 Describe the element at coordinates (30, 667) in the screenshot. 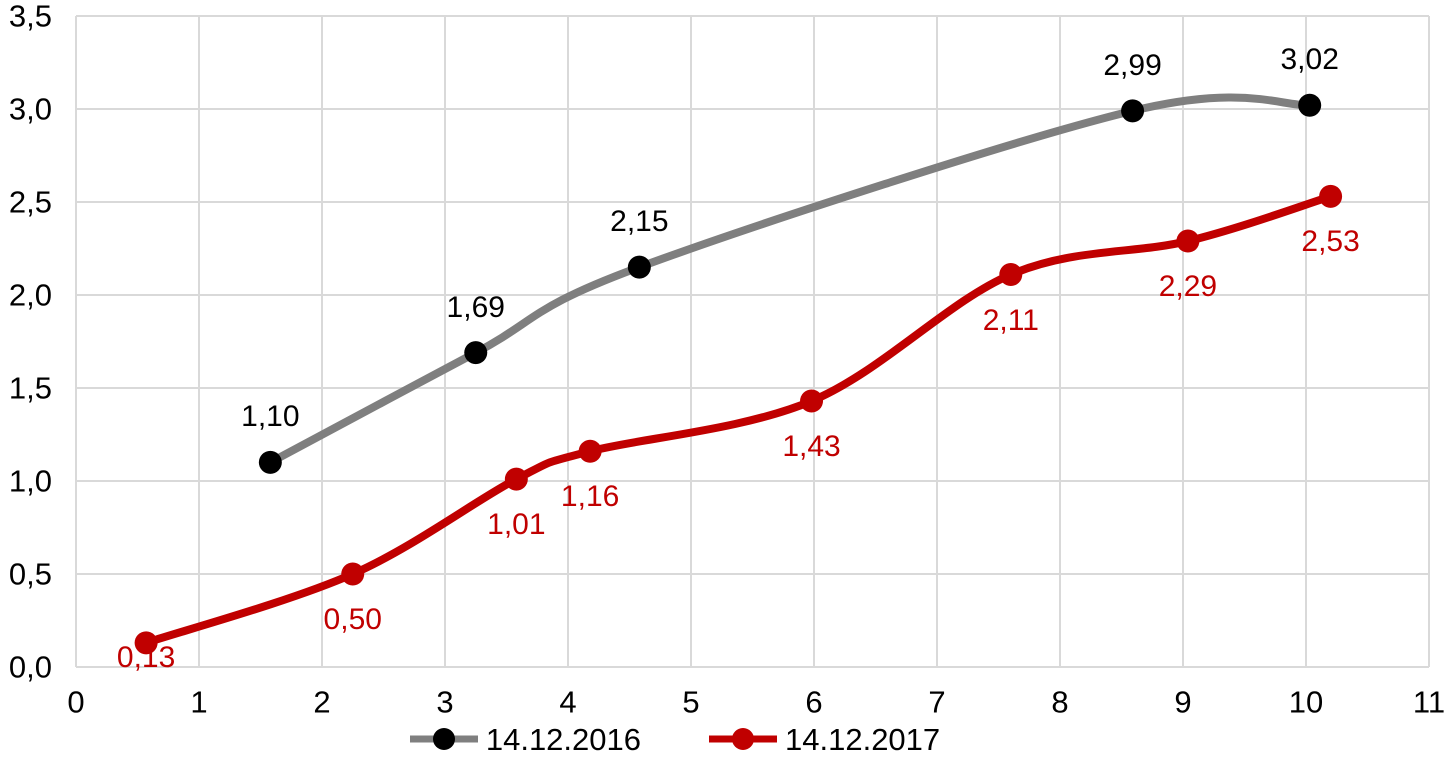

I see `y-axis-tick-label: 0,0` at that location.